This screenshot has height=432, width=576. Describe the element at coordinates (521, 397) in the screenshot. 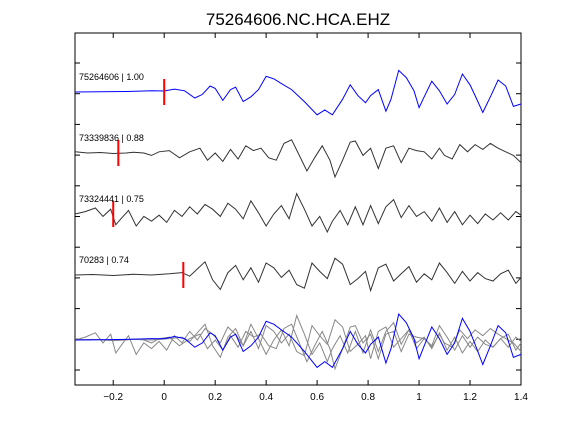

I see `x-tick-label: 1.4` at that location.